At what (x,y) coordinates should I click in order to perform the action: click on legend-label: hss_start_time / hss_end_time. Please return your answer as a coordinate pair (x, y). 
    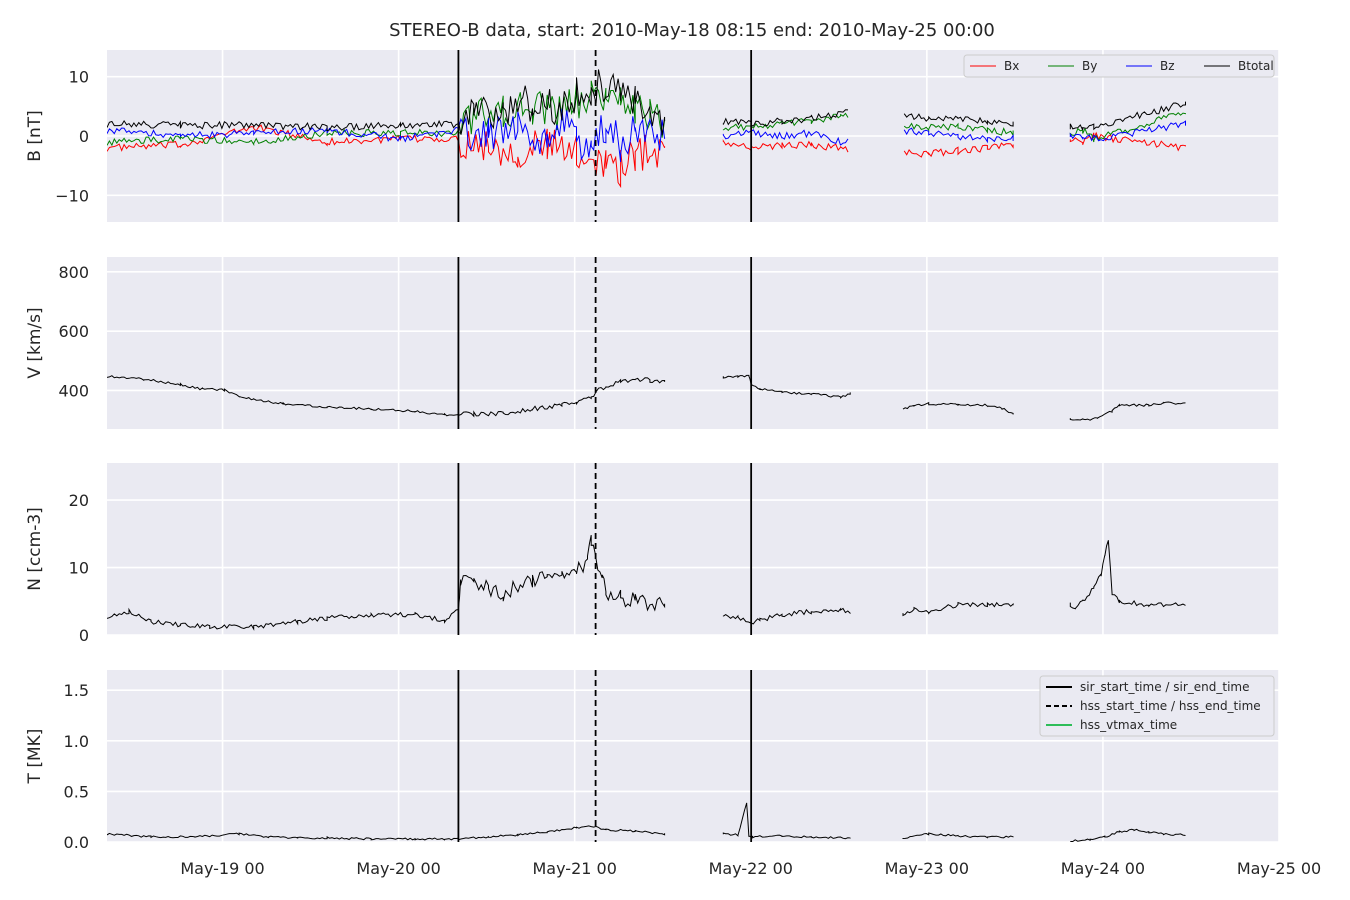
    Looking at the image, I should click on (1170, 706).